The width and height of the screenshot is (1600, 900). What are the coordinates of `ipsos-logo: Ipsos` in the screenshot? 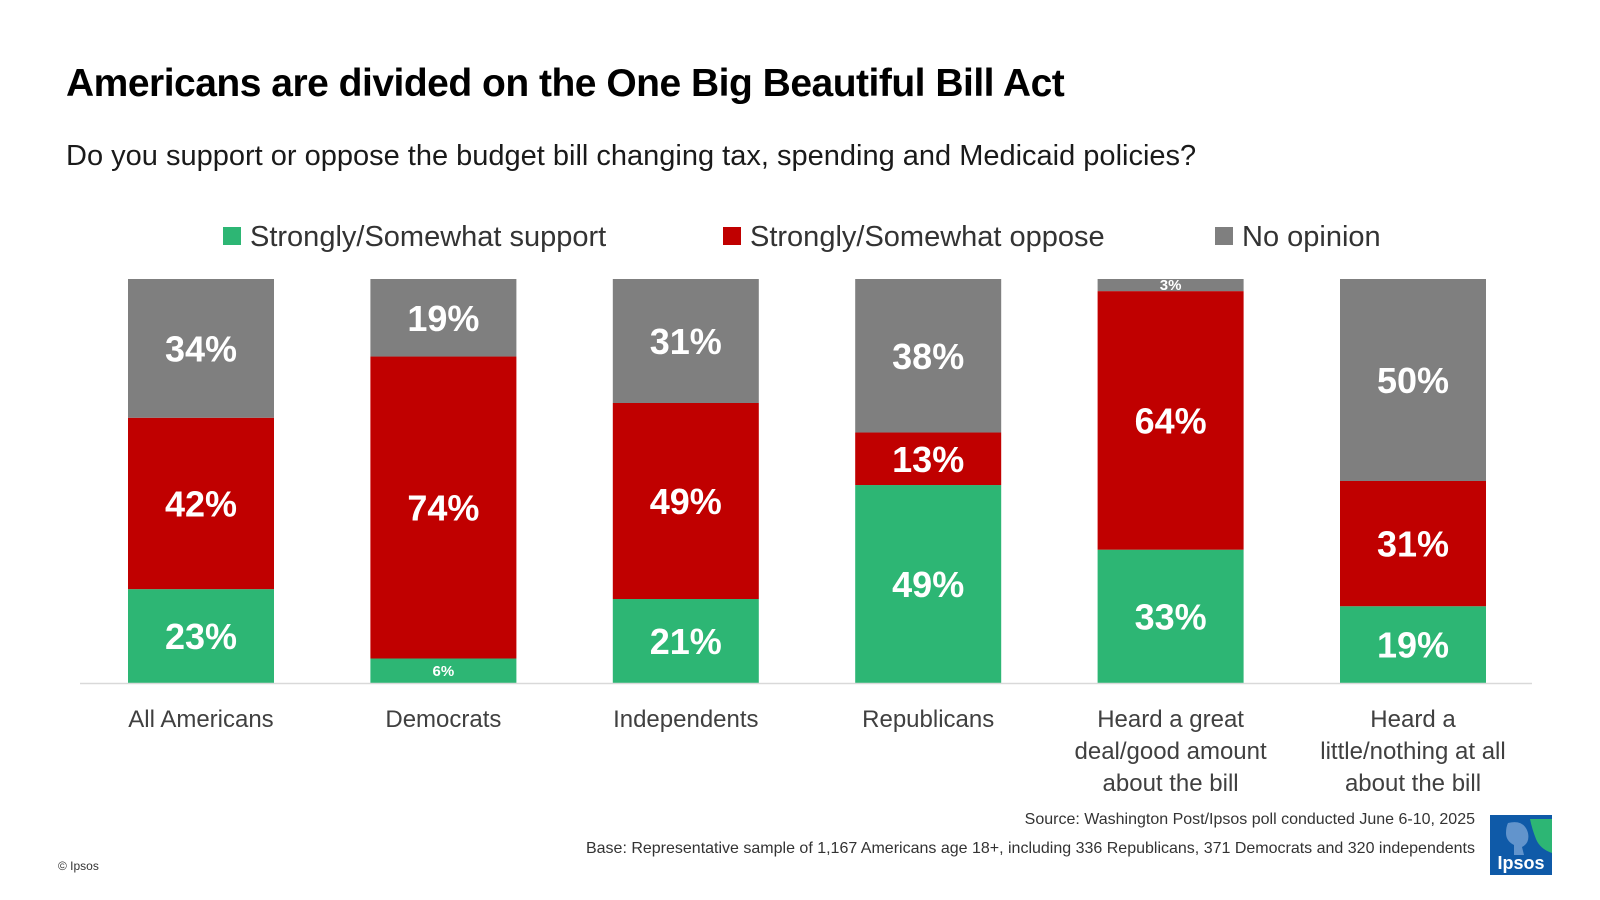 It's located at (1521, 845).